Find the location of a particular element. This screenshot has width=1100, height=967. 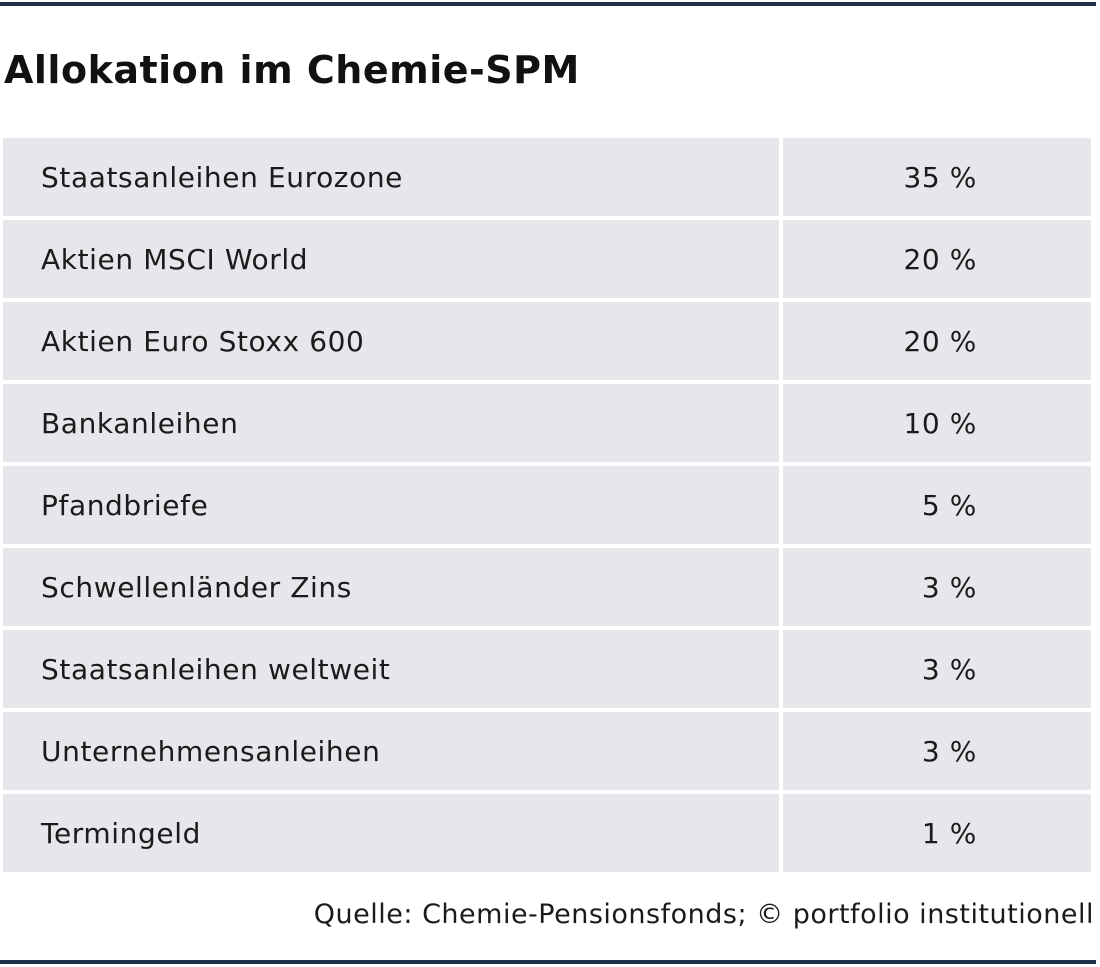

row-label: Unternehmensanleihen is located at coordinates (391, 751).